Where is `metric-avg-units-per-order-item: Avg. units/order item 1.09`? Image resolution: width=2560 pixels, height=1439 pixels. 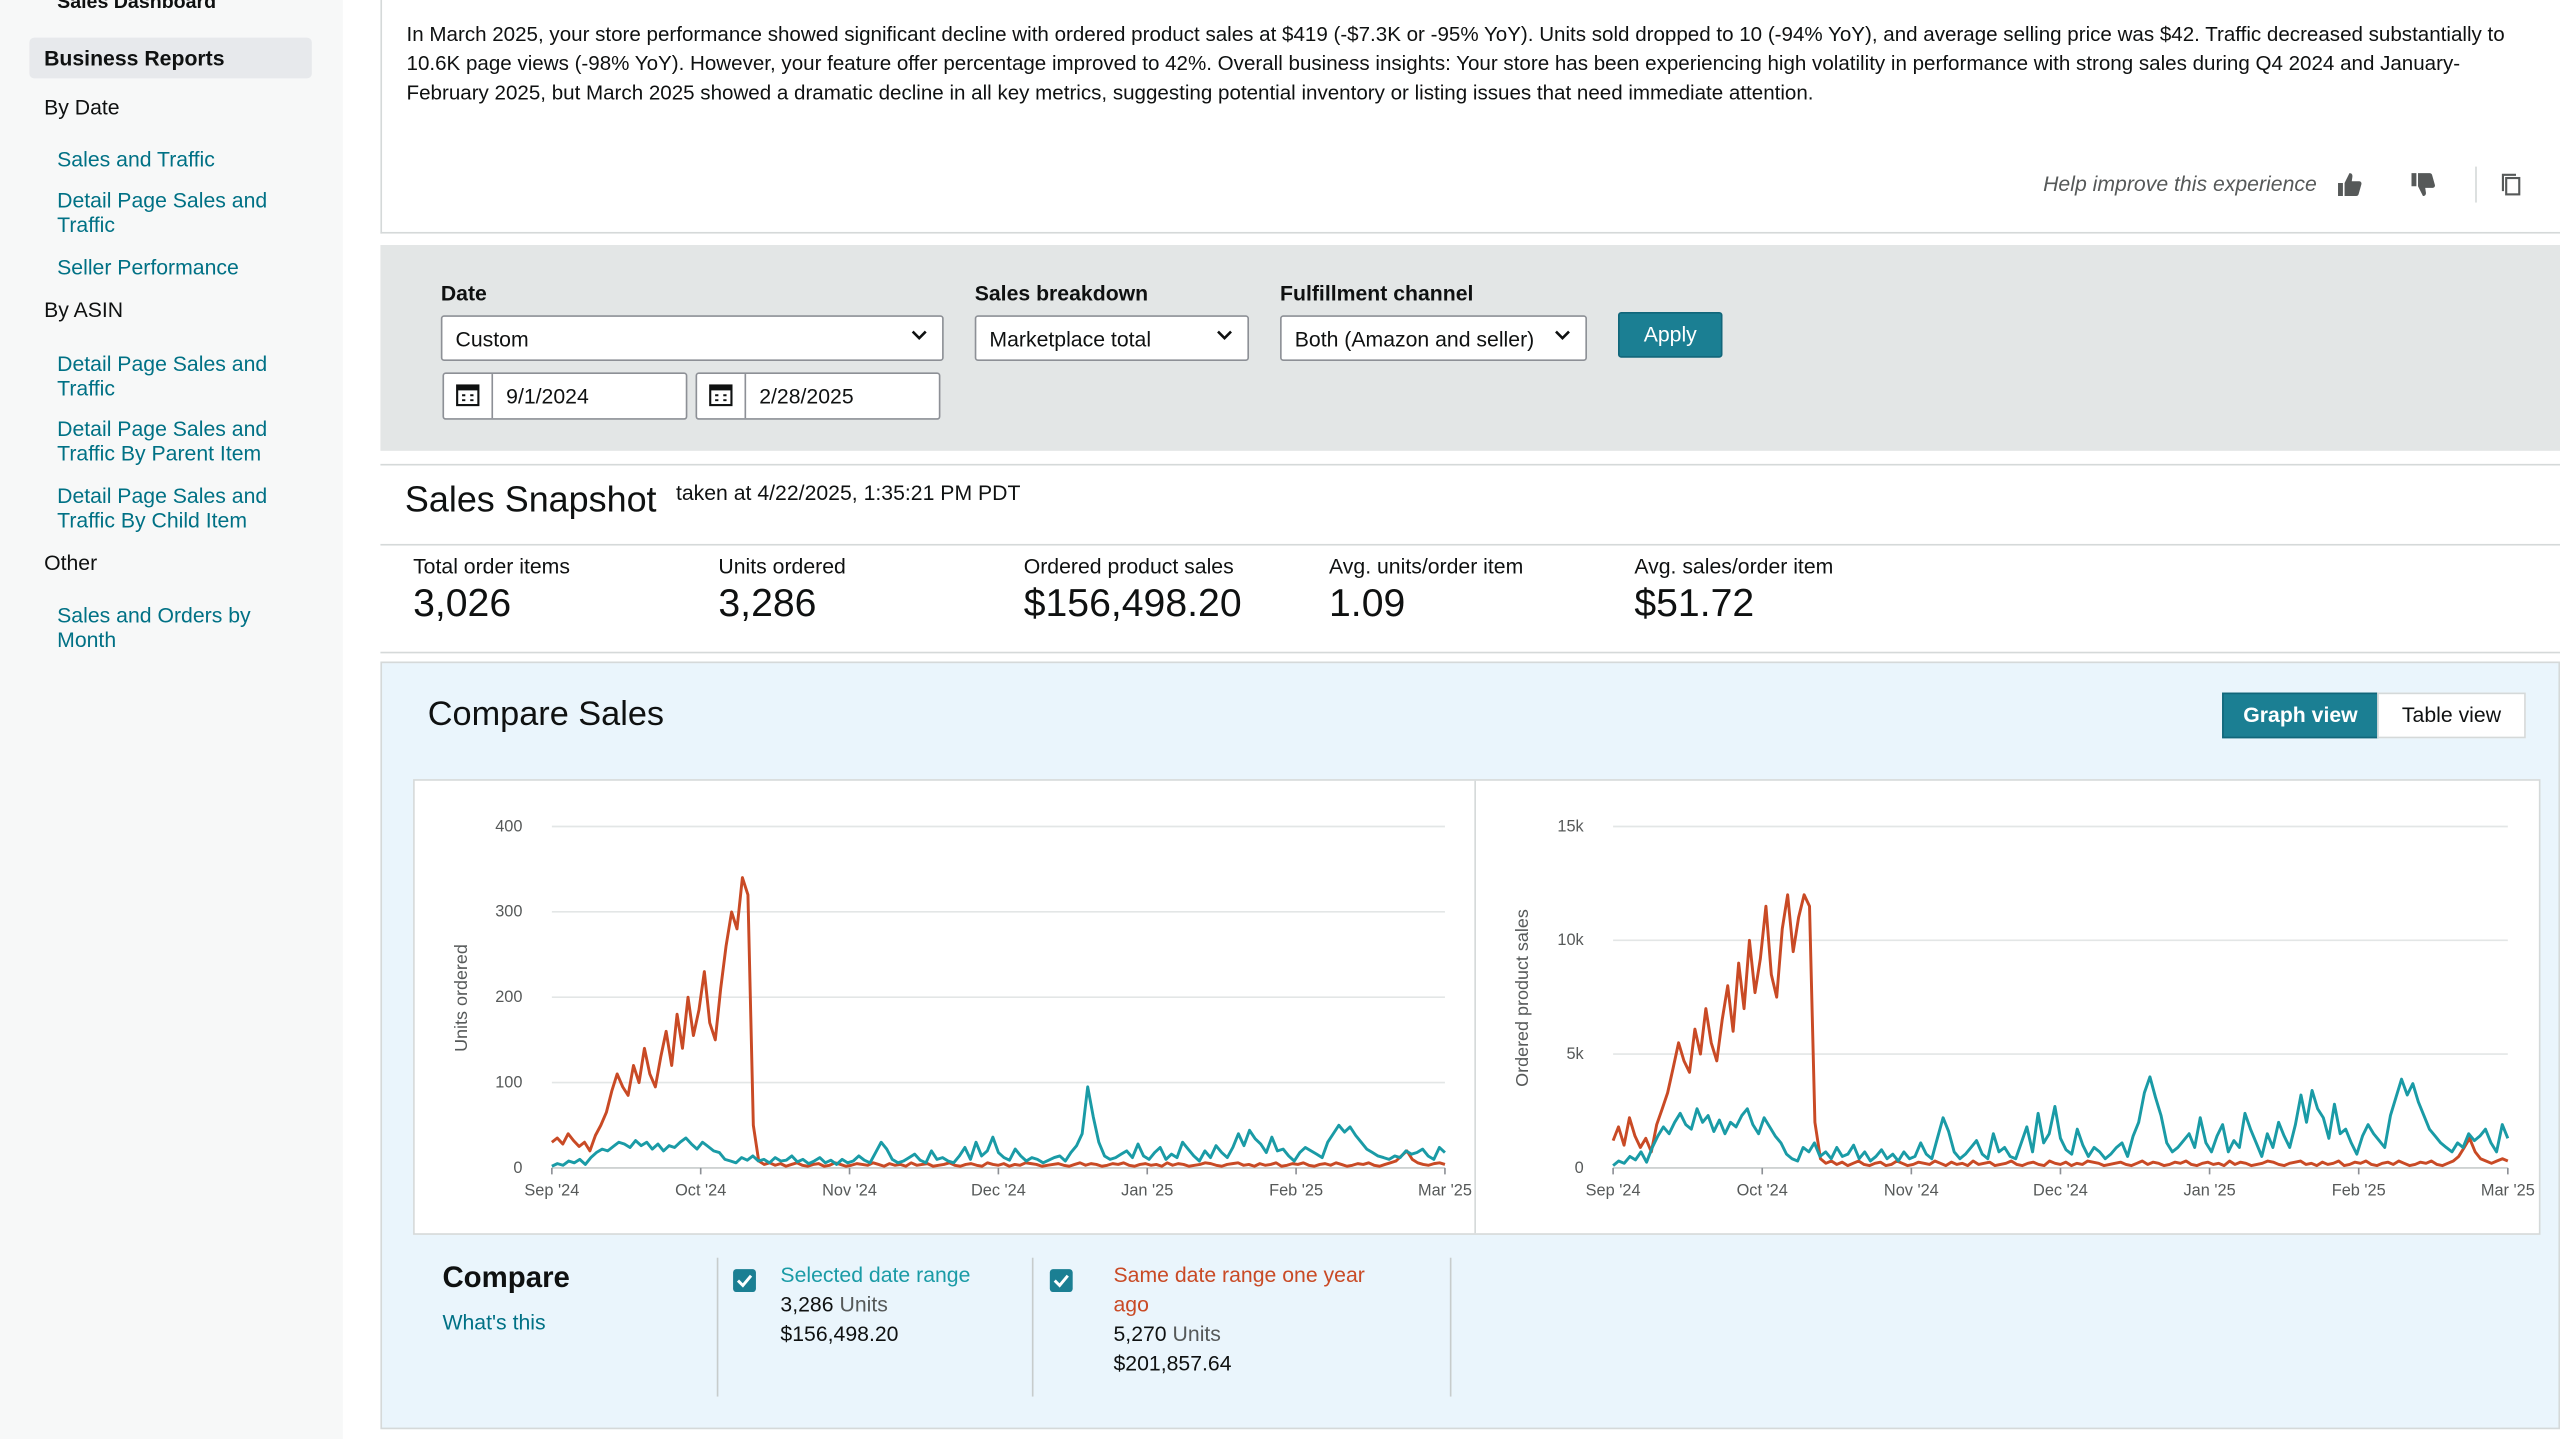
metric-avg-units-per-order-item: Avg. units/order item 1.09 is located at coordinates (1426, 591).